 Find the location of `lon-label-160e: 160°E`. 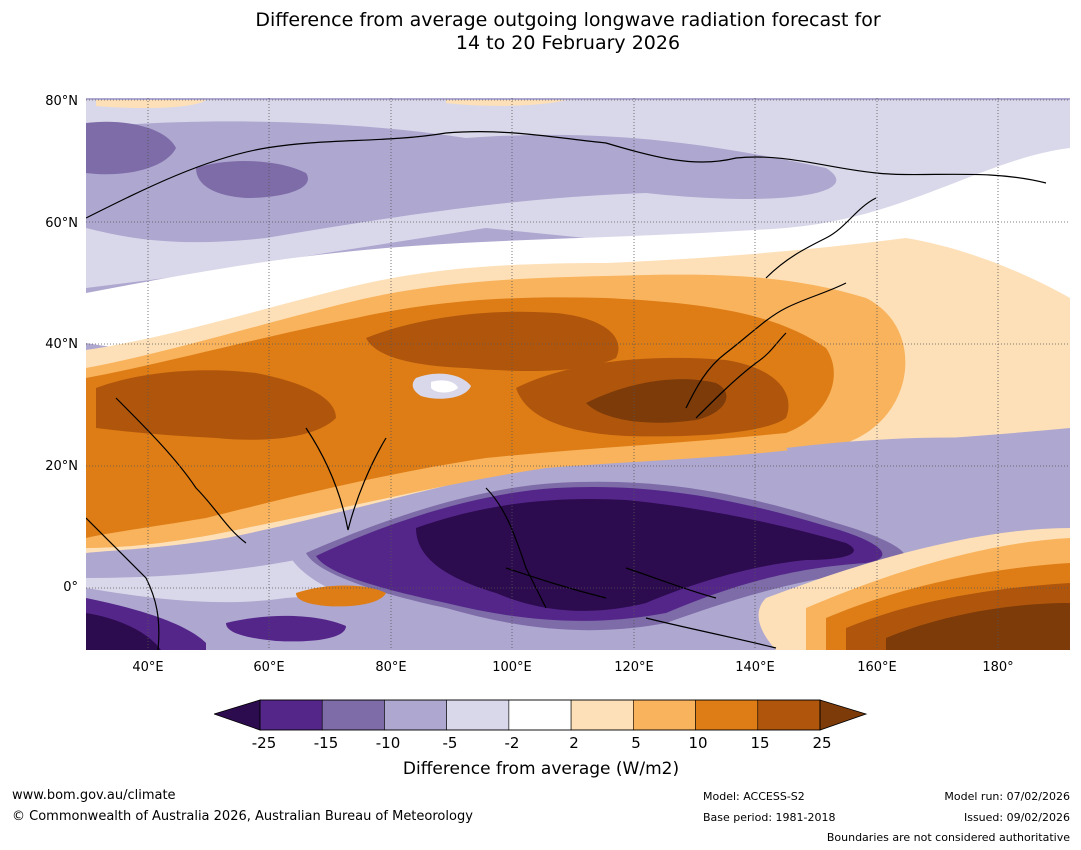

lon-label-160e: 160°E is located at coordinates (877, 667).